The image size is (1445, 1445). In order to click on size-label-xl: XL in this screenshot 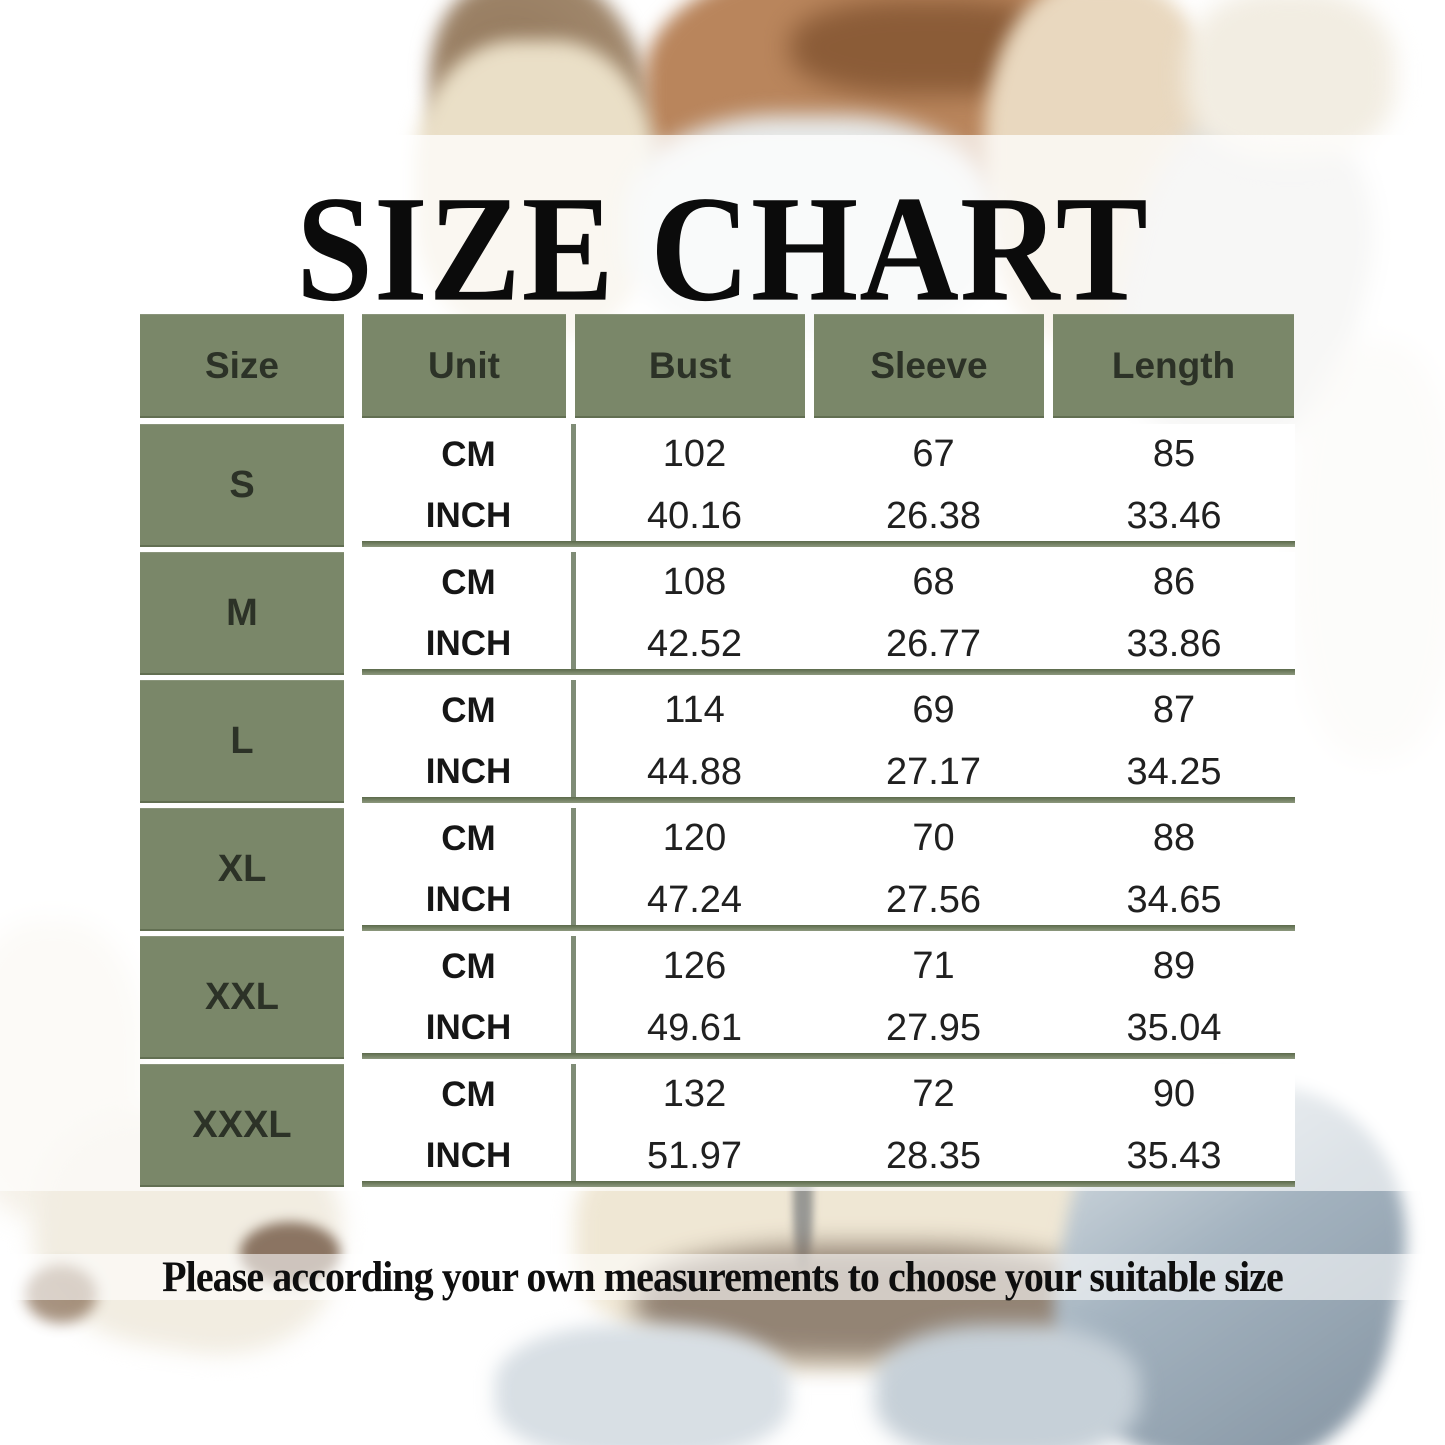, I will do `click(242, 869)`.